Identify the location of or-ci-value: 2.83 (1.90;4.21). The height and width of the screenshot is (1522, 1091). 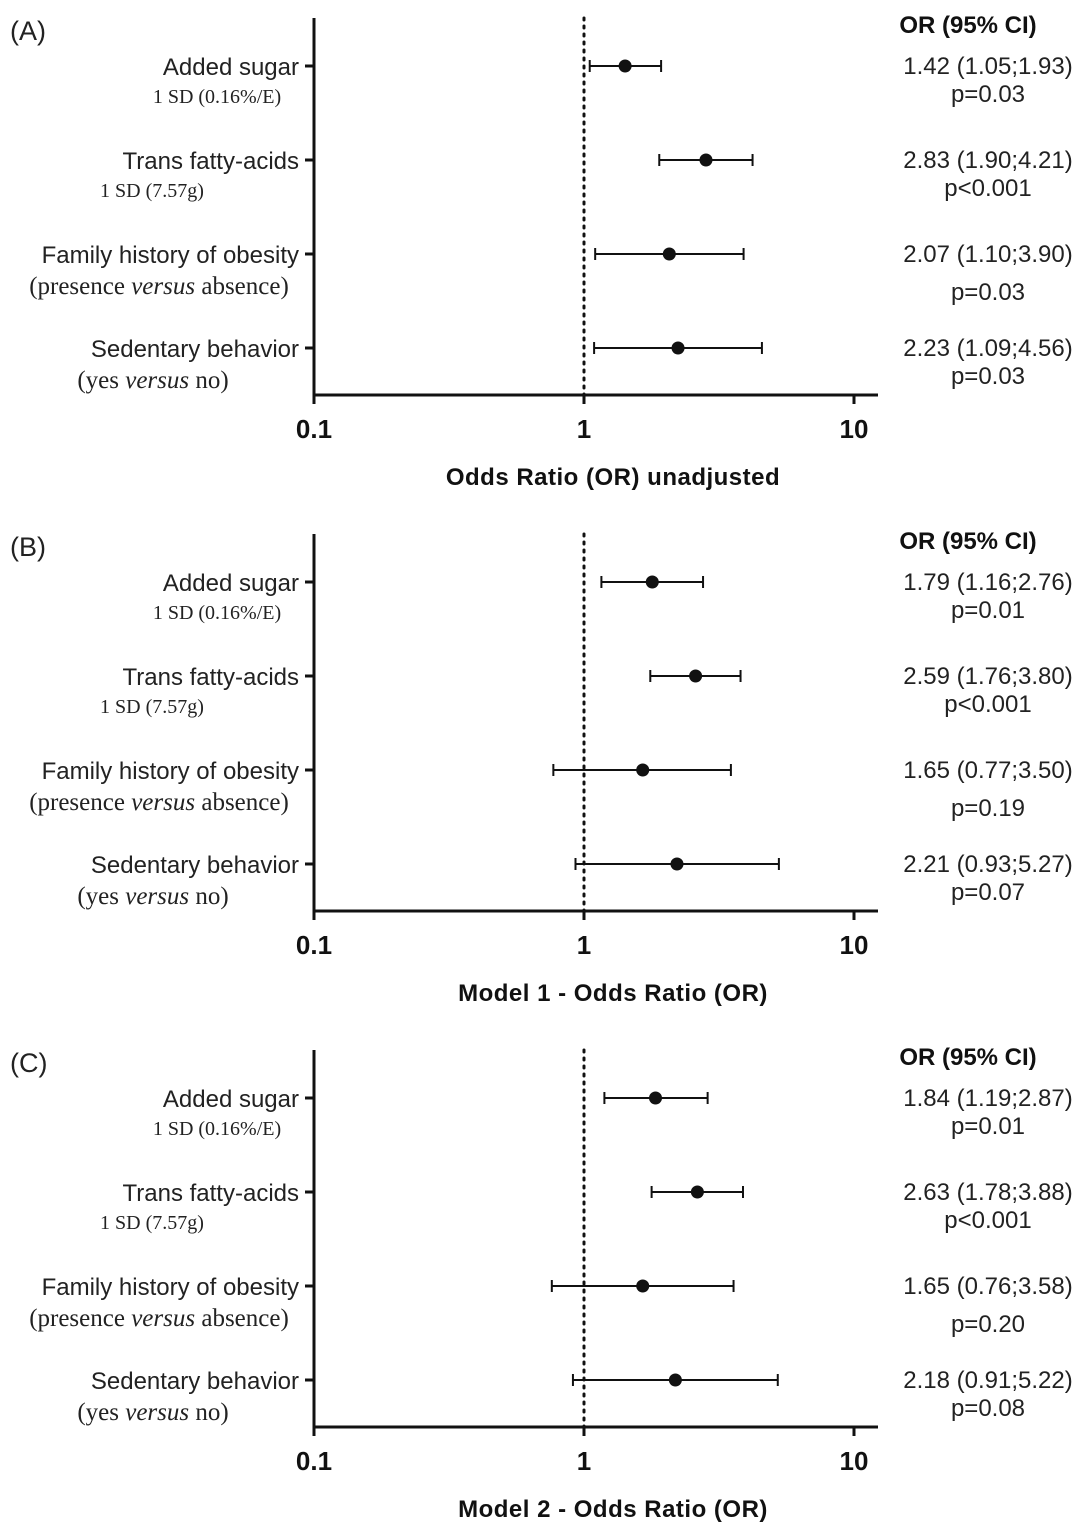
(987, 160).